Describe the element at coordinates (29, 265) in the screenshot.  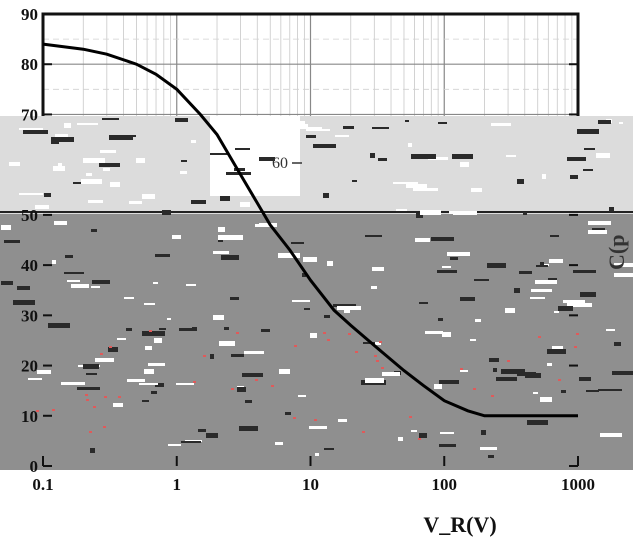
I see `y-tick-label: 40` at that location.